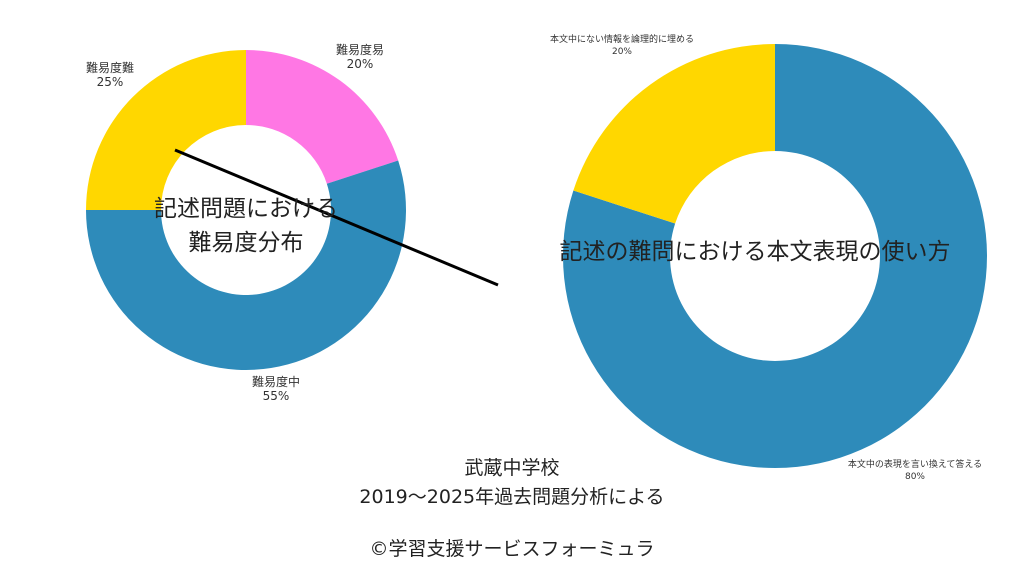  I want to click on slice-label-name: 難易度中, so click(276, 381).